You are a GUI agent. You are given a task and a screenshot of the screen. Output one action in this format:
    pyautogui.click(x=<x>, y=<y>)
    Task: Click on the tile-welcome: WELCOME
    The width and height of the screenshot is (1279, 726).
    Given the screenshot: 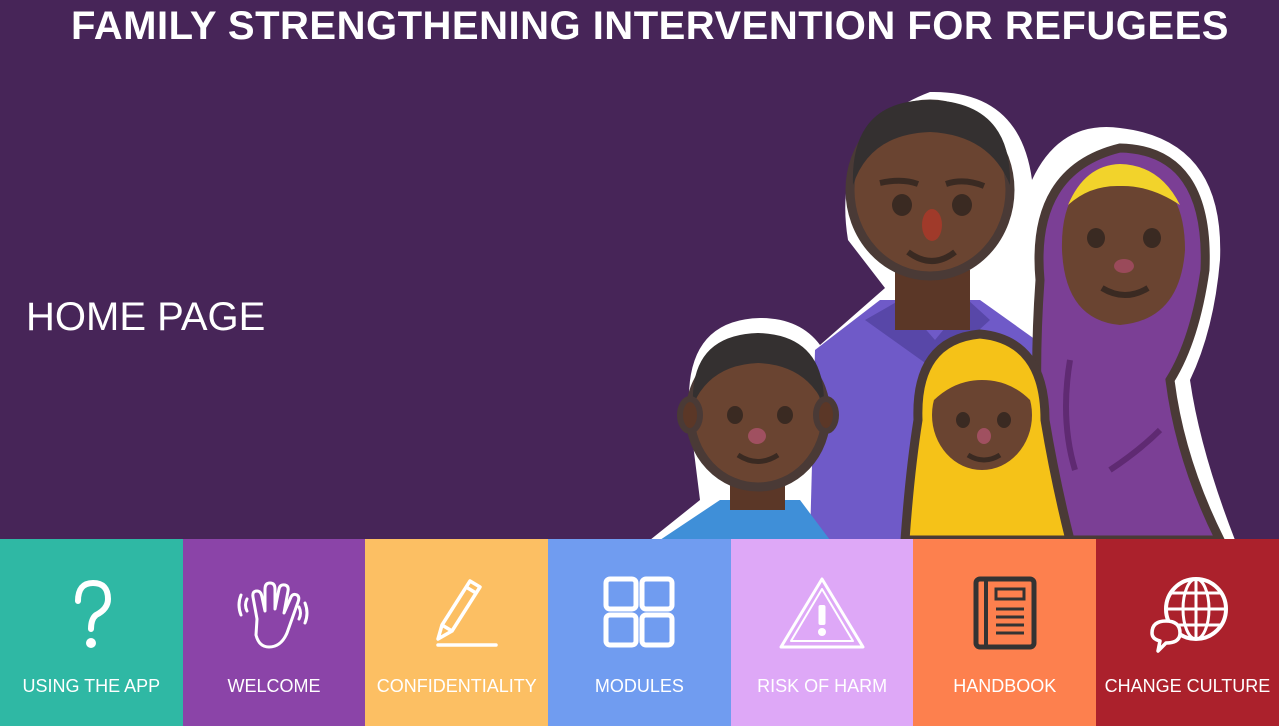 What is the action you would take?
    pyautogui.click(x=274, y=632)
    